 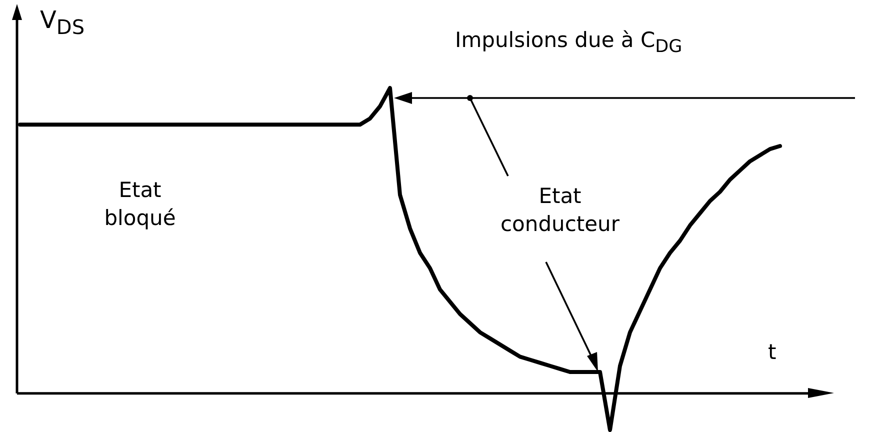 I want to click on x-axis-title: t, so click(x=772, y=352).